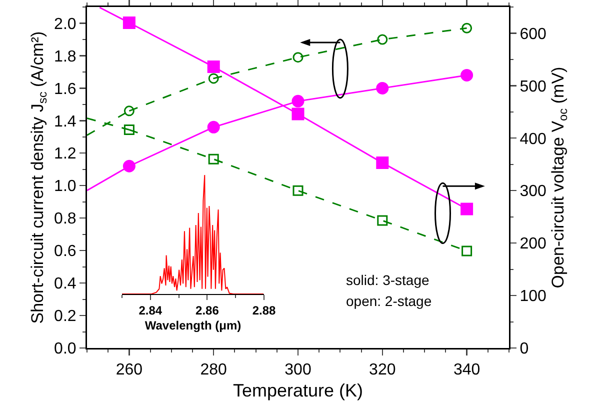 Image resolution: width=595 pixels, height=406 pixels. I want to click on x-tick-label: 2.88, so click(264, 311).